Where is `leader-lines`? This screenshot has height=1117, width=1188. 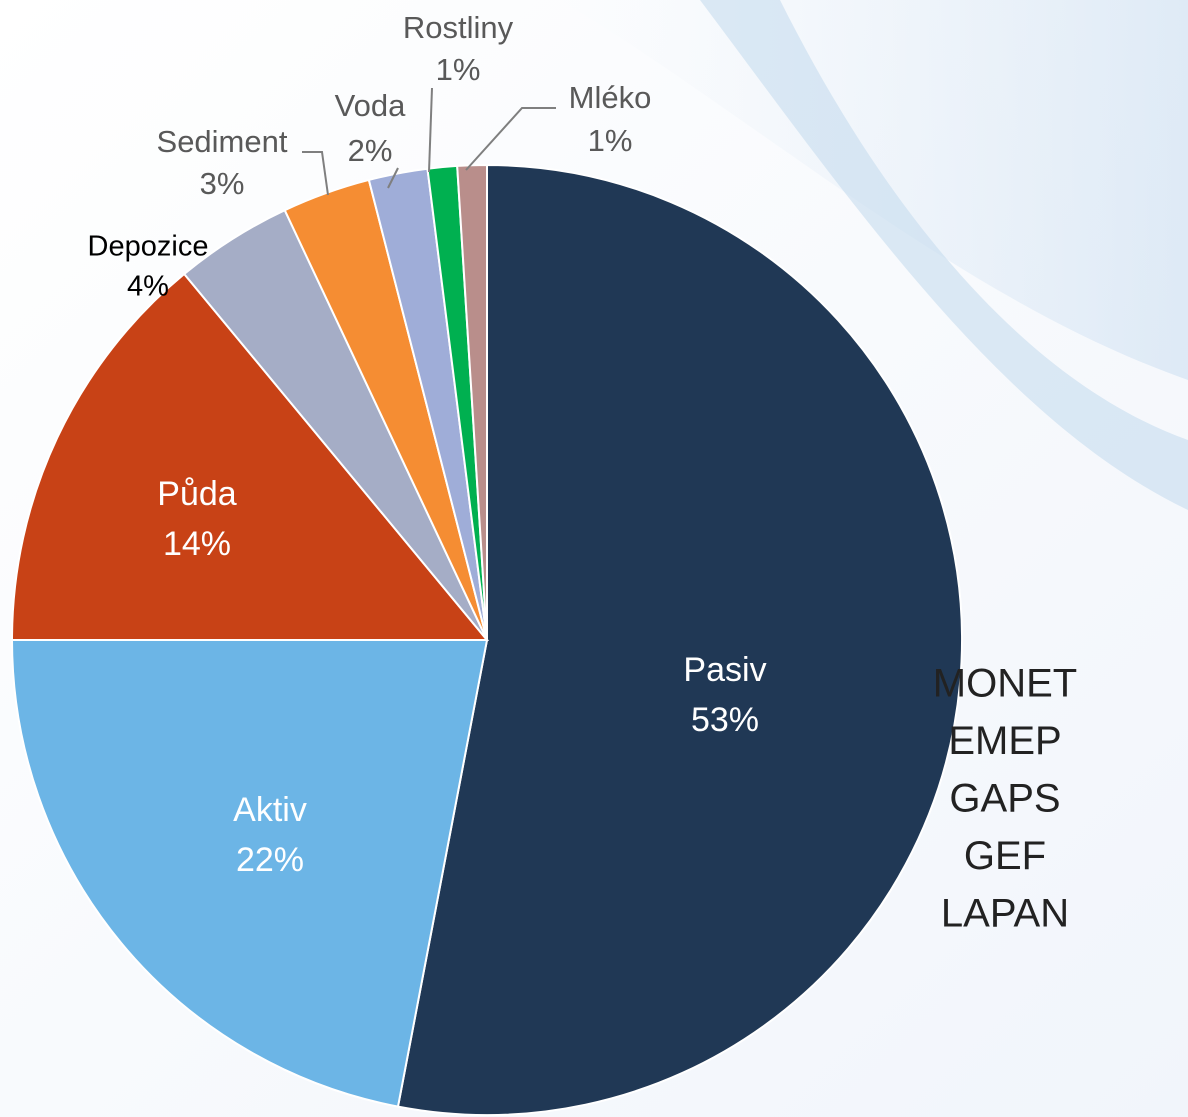
leader-lines is located at coordinates (429, 141).